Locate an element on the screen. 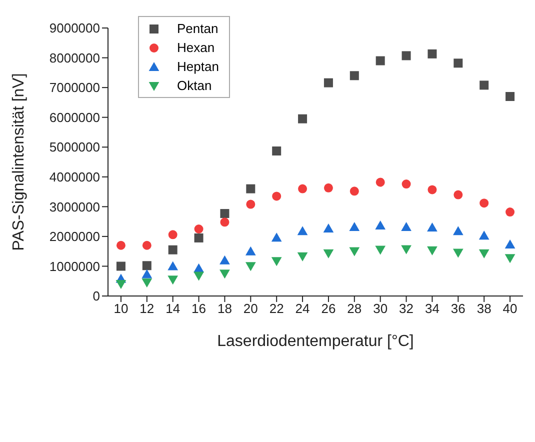  y-tick-label: 0 is located at coordinates (96, 296).